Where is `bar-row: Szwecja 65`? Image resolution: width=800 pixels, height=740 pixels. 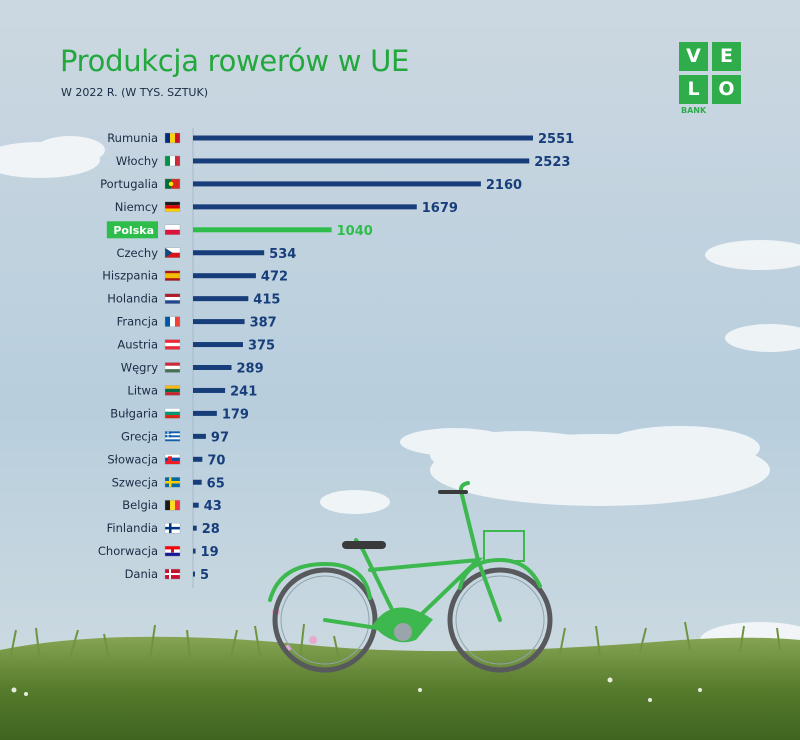 bar-row: Szwecja 65 is located at coordinates (168, 483).